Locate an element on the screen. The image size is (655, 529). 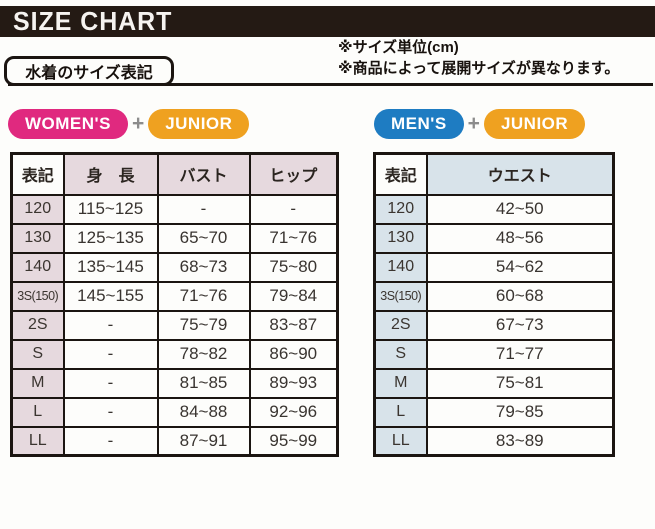
mens-badge-row: MEN'S + JUNIOR is located at coordinates (480, 124).